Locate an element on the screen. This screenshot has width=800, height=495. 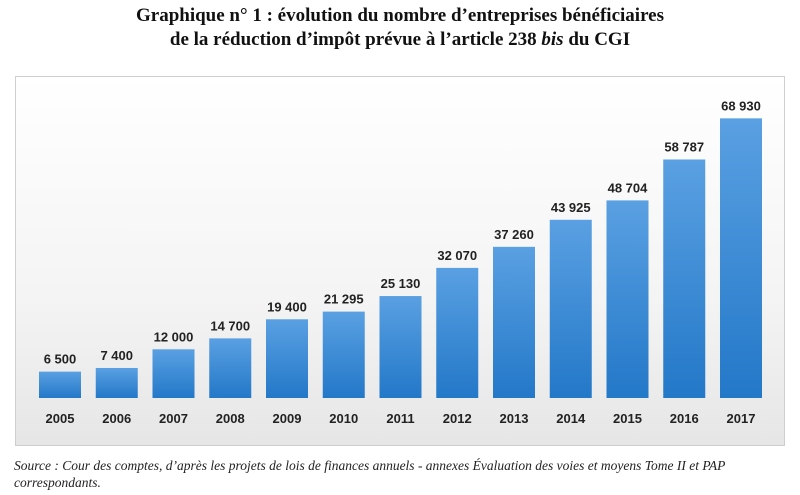
data-label: 48 704 is located at coordinates (628, 187).